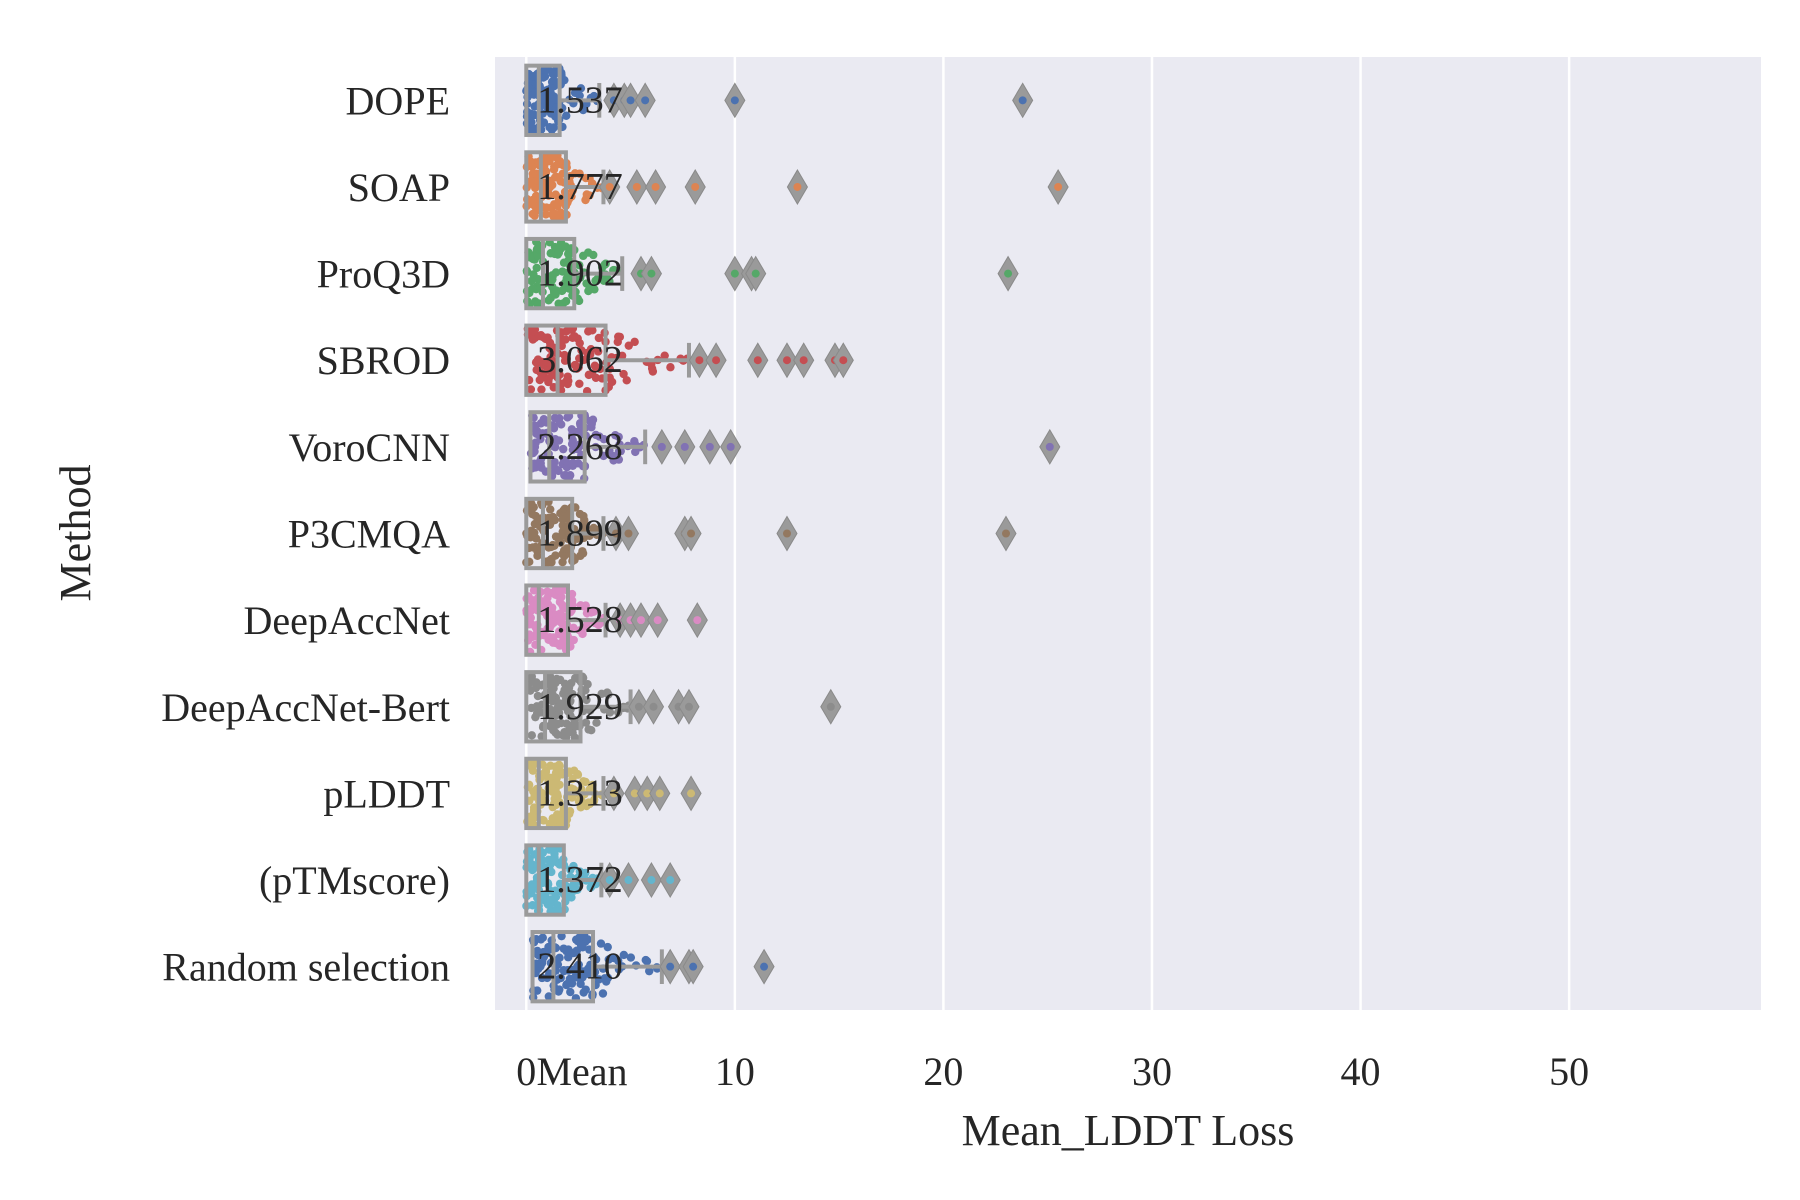 Image resolution: width=1800 pixels, height=1200 pixels. I want to click on x-tick-label: 10, so click(735, 1071).